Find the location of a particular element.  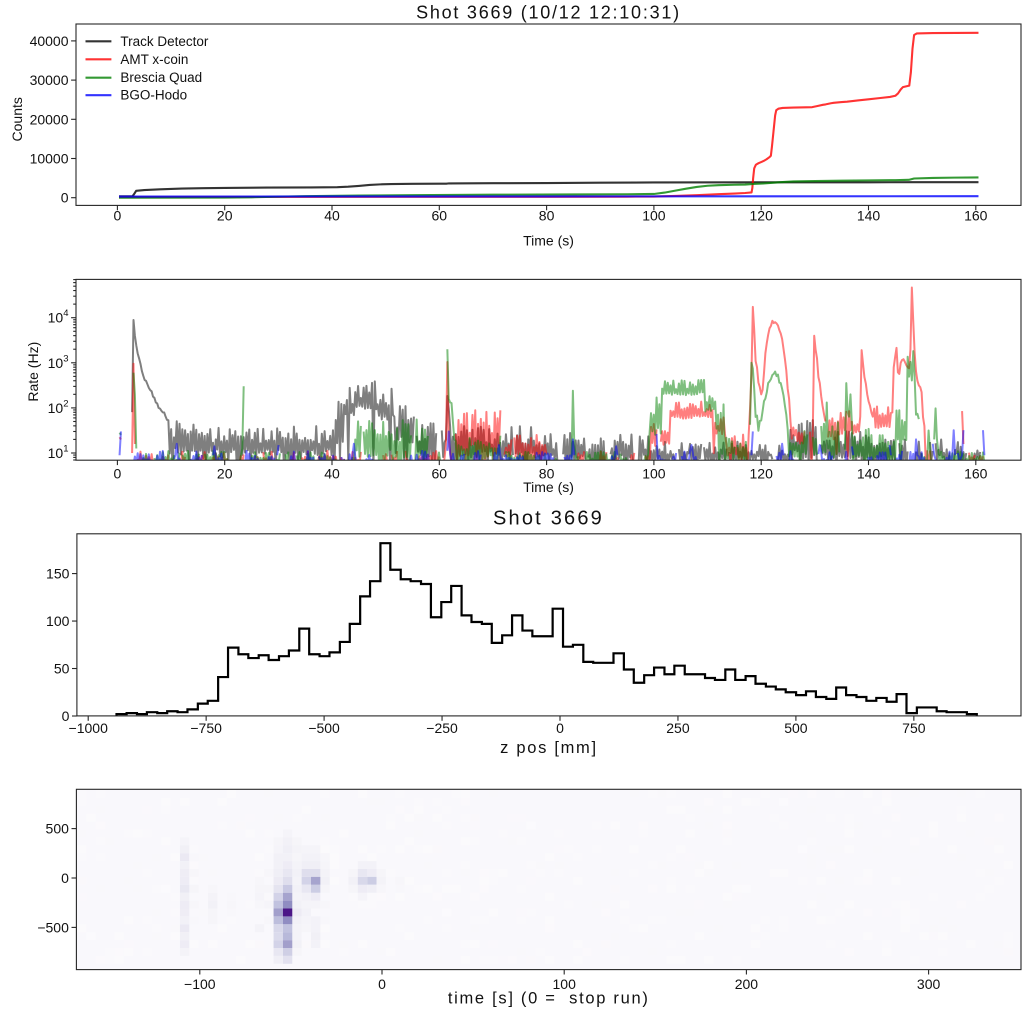

svg-text: Track Detector is located at coordinates (164, 41).